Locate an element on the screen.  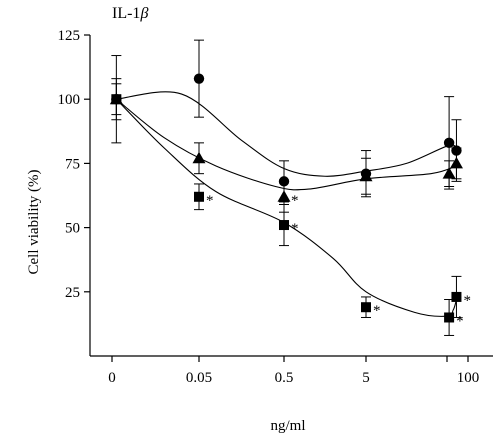
y-tick-label: 75 is located at coordinates (72, 164).